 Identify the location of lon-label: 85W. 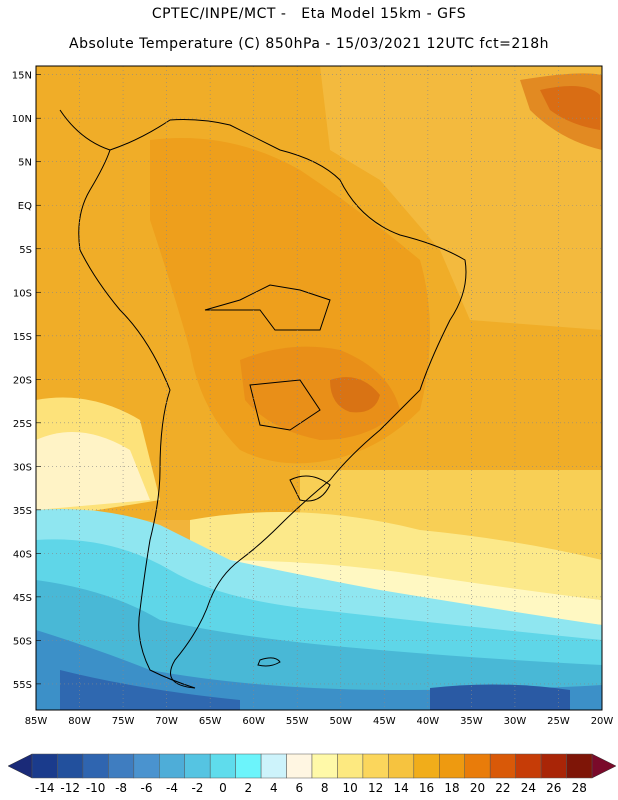
(36, 721).